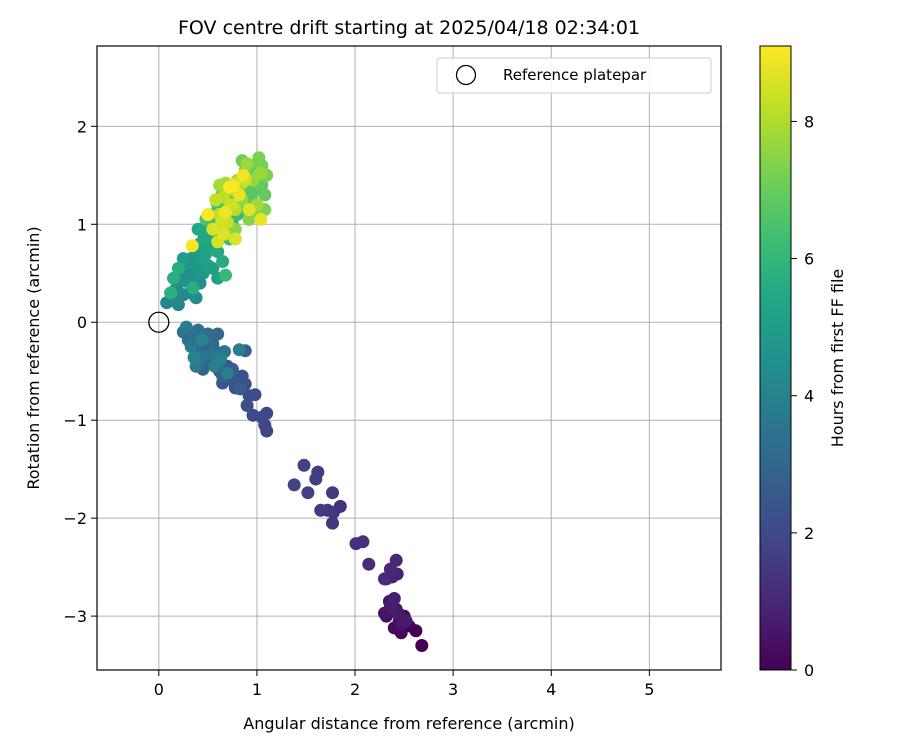  Describe the element at coordinates (404, 684) in the screenshot. I see `x-axis-ticks: 0 1 2 3 4 5` at that location.